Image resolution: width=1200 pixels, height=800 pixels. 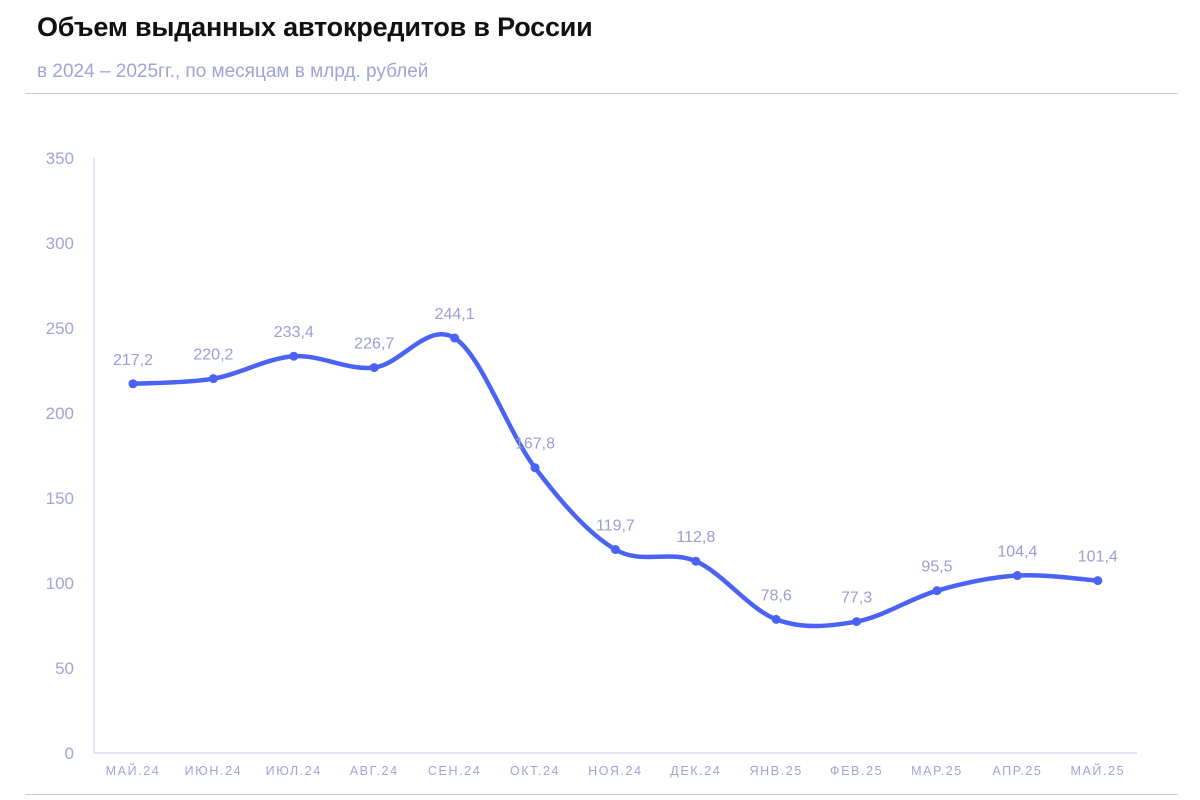 I want to click on x-tick-label: МАЙ.24, so click(x=133, y=770).